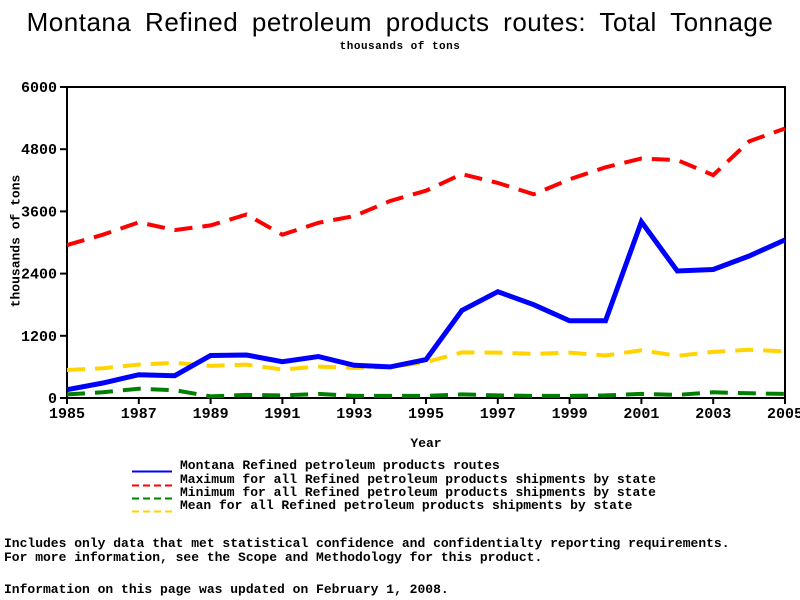  I want to click on svg-text: 3600, so click(39, 212).